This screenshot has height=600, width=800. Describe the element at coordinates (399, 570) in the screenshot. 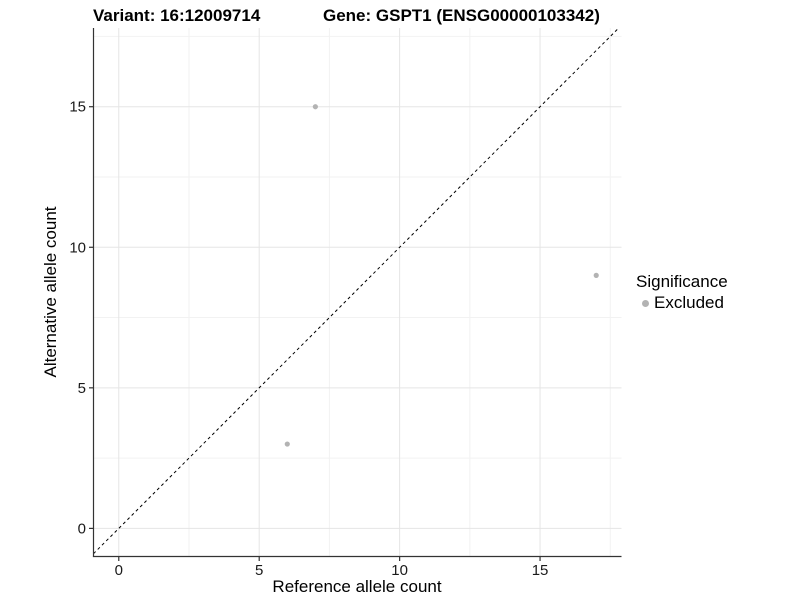

I see `x-tick-label: 10` at that location.